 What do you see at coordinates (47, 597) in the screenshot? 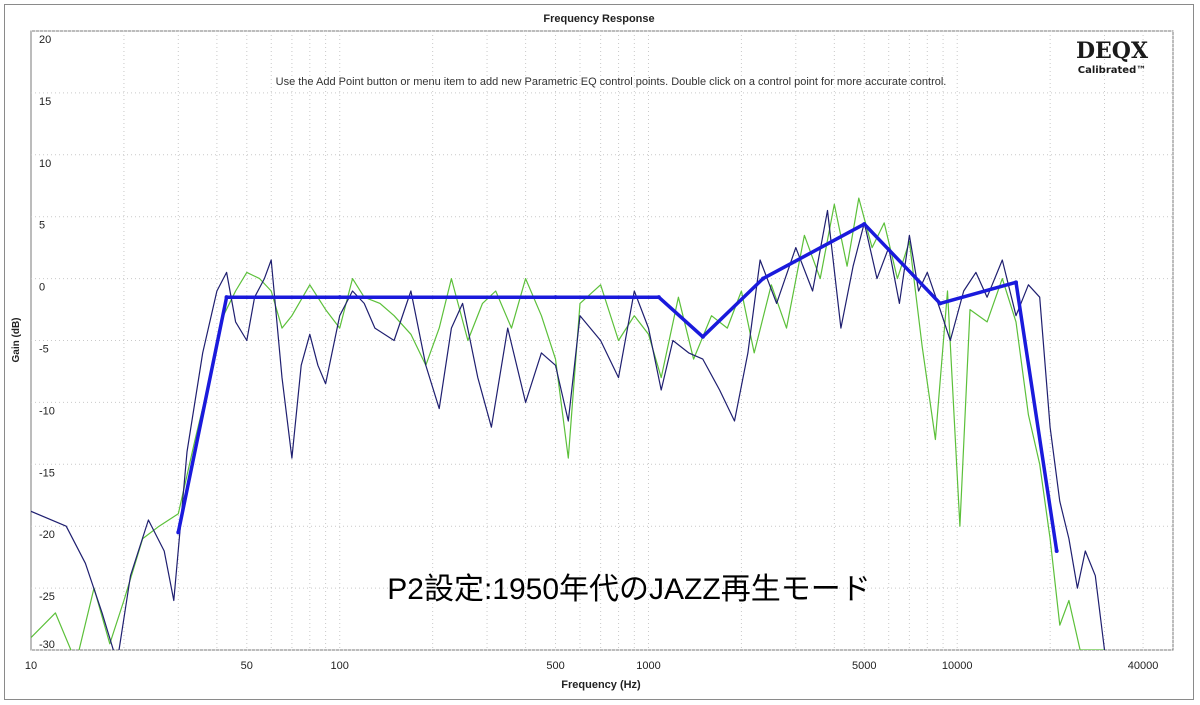
I see `y-tick-label: -25` at bounding box center [47, 597].